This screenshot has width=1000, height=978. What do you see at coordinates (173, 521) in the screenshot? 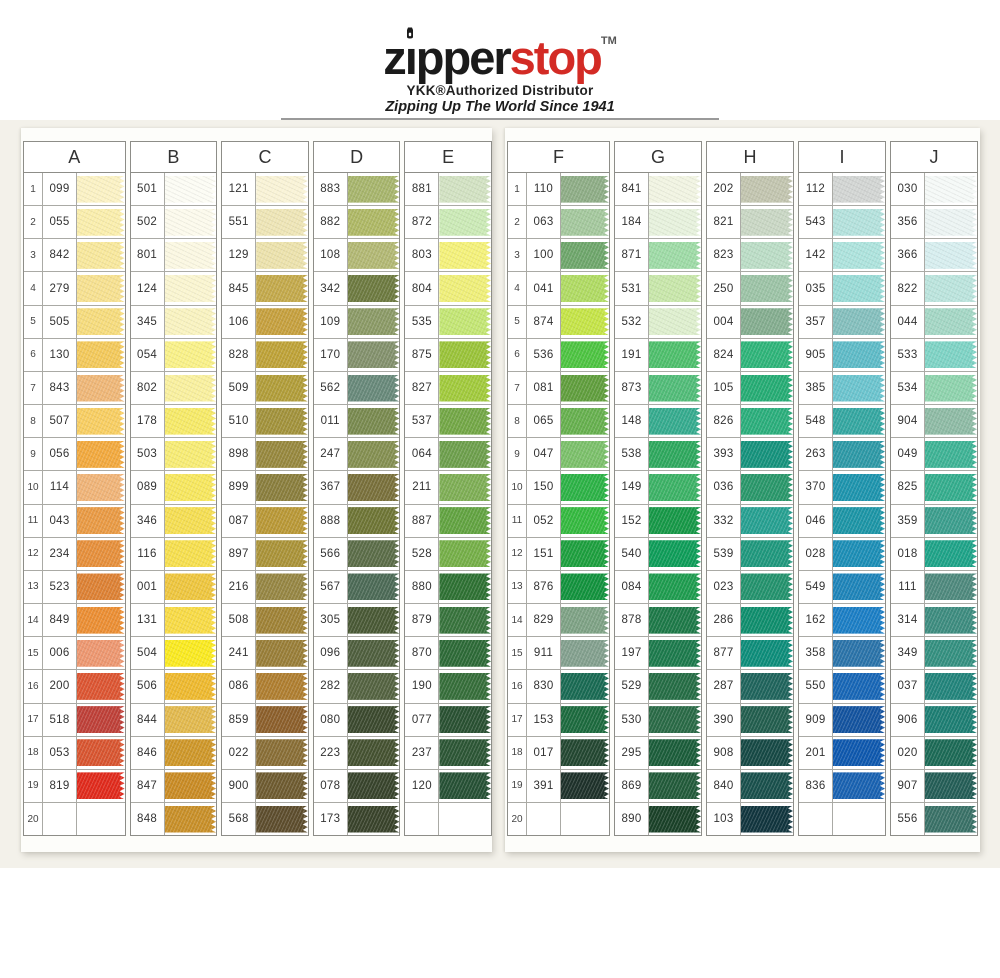
I see `swatch-row: 346` at bounding box center [173, 521].